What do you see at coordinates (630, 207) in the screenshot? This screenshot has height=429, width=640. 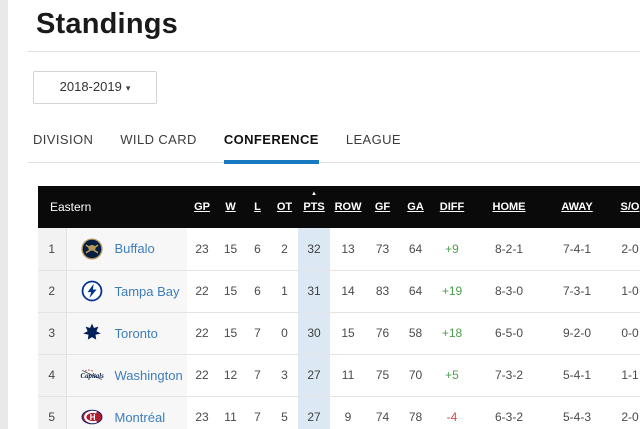 I see `column-header-so: S/O` at bounding box center [630, 207].